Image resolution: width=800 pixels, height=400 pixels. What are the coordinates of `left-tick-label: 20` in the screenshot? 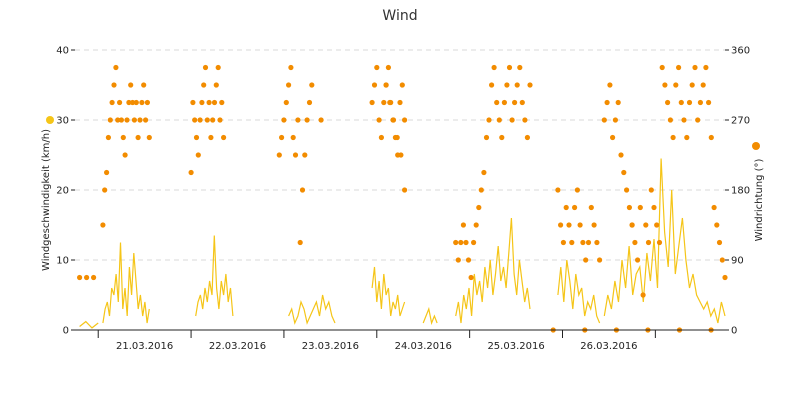 It's located at (62, 191).